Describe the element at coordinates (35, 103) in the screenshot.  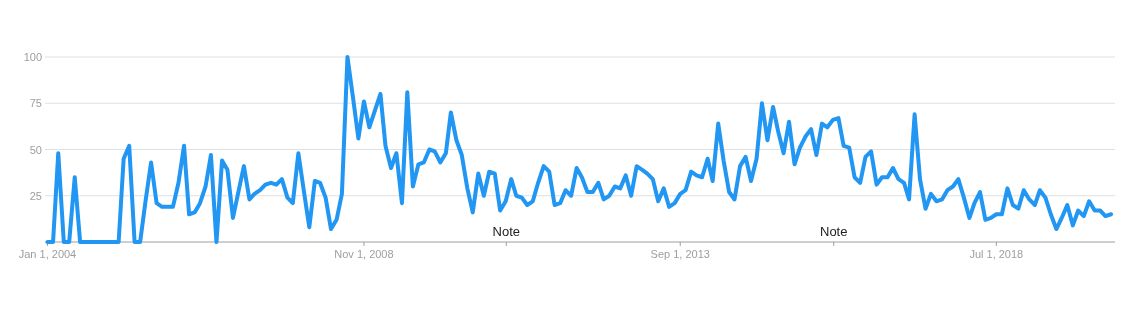
I see `y-tick-label: 75` at that location.